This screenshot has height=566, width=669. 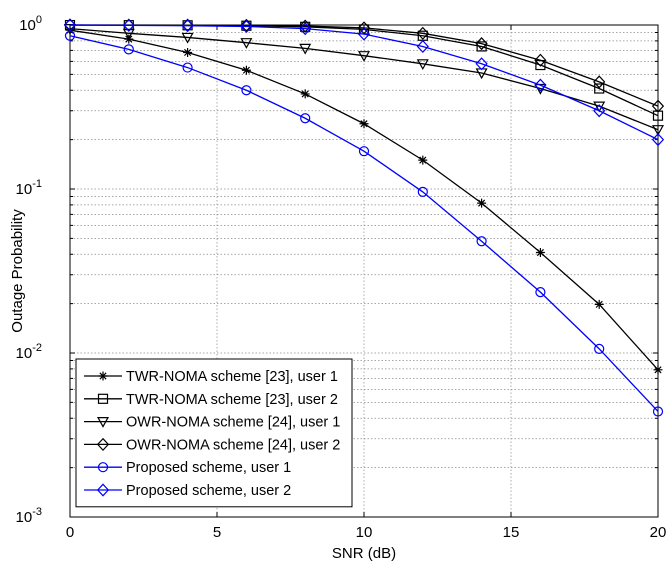 I want to click on legend-label: OWR-NOMA scheme [24], user 2, so click(x=233, y=445).